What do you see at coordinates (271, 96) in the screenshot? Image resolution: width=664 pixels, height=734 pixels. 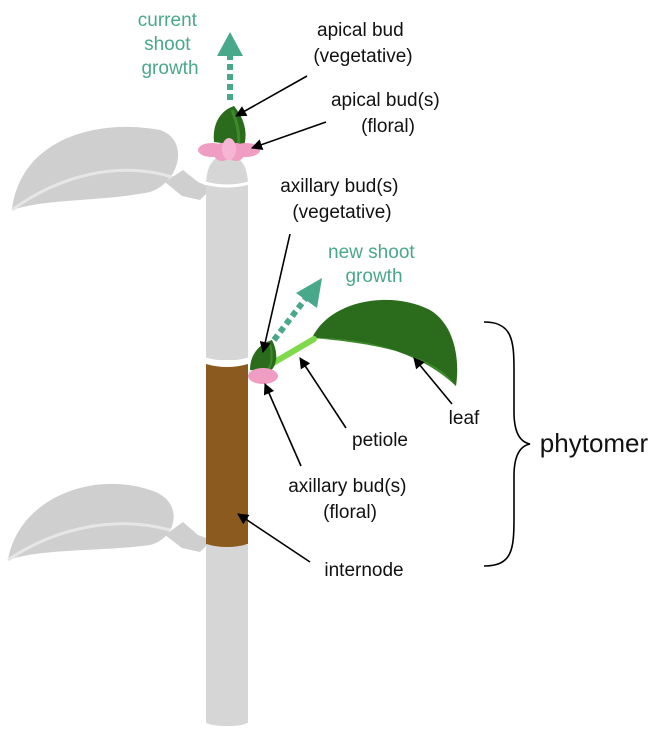 I see `arrow-apical-vegetative` at bounding box center [271, 96].